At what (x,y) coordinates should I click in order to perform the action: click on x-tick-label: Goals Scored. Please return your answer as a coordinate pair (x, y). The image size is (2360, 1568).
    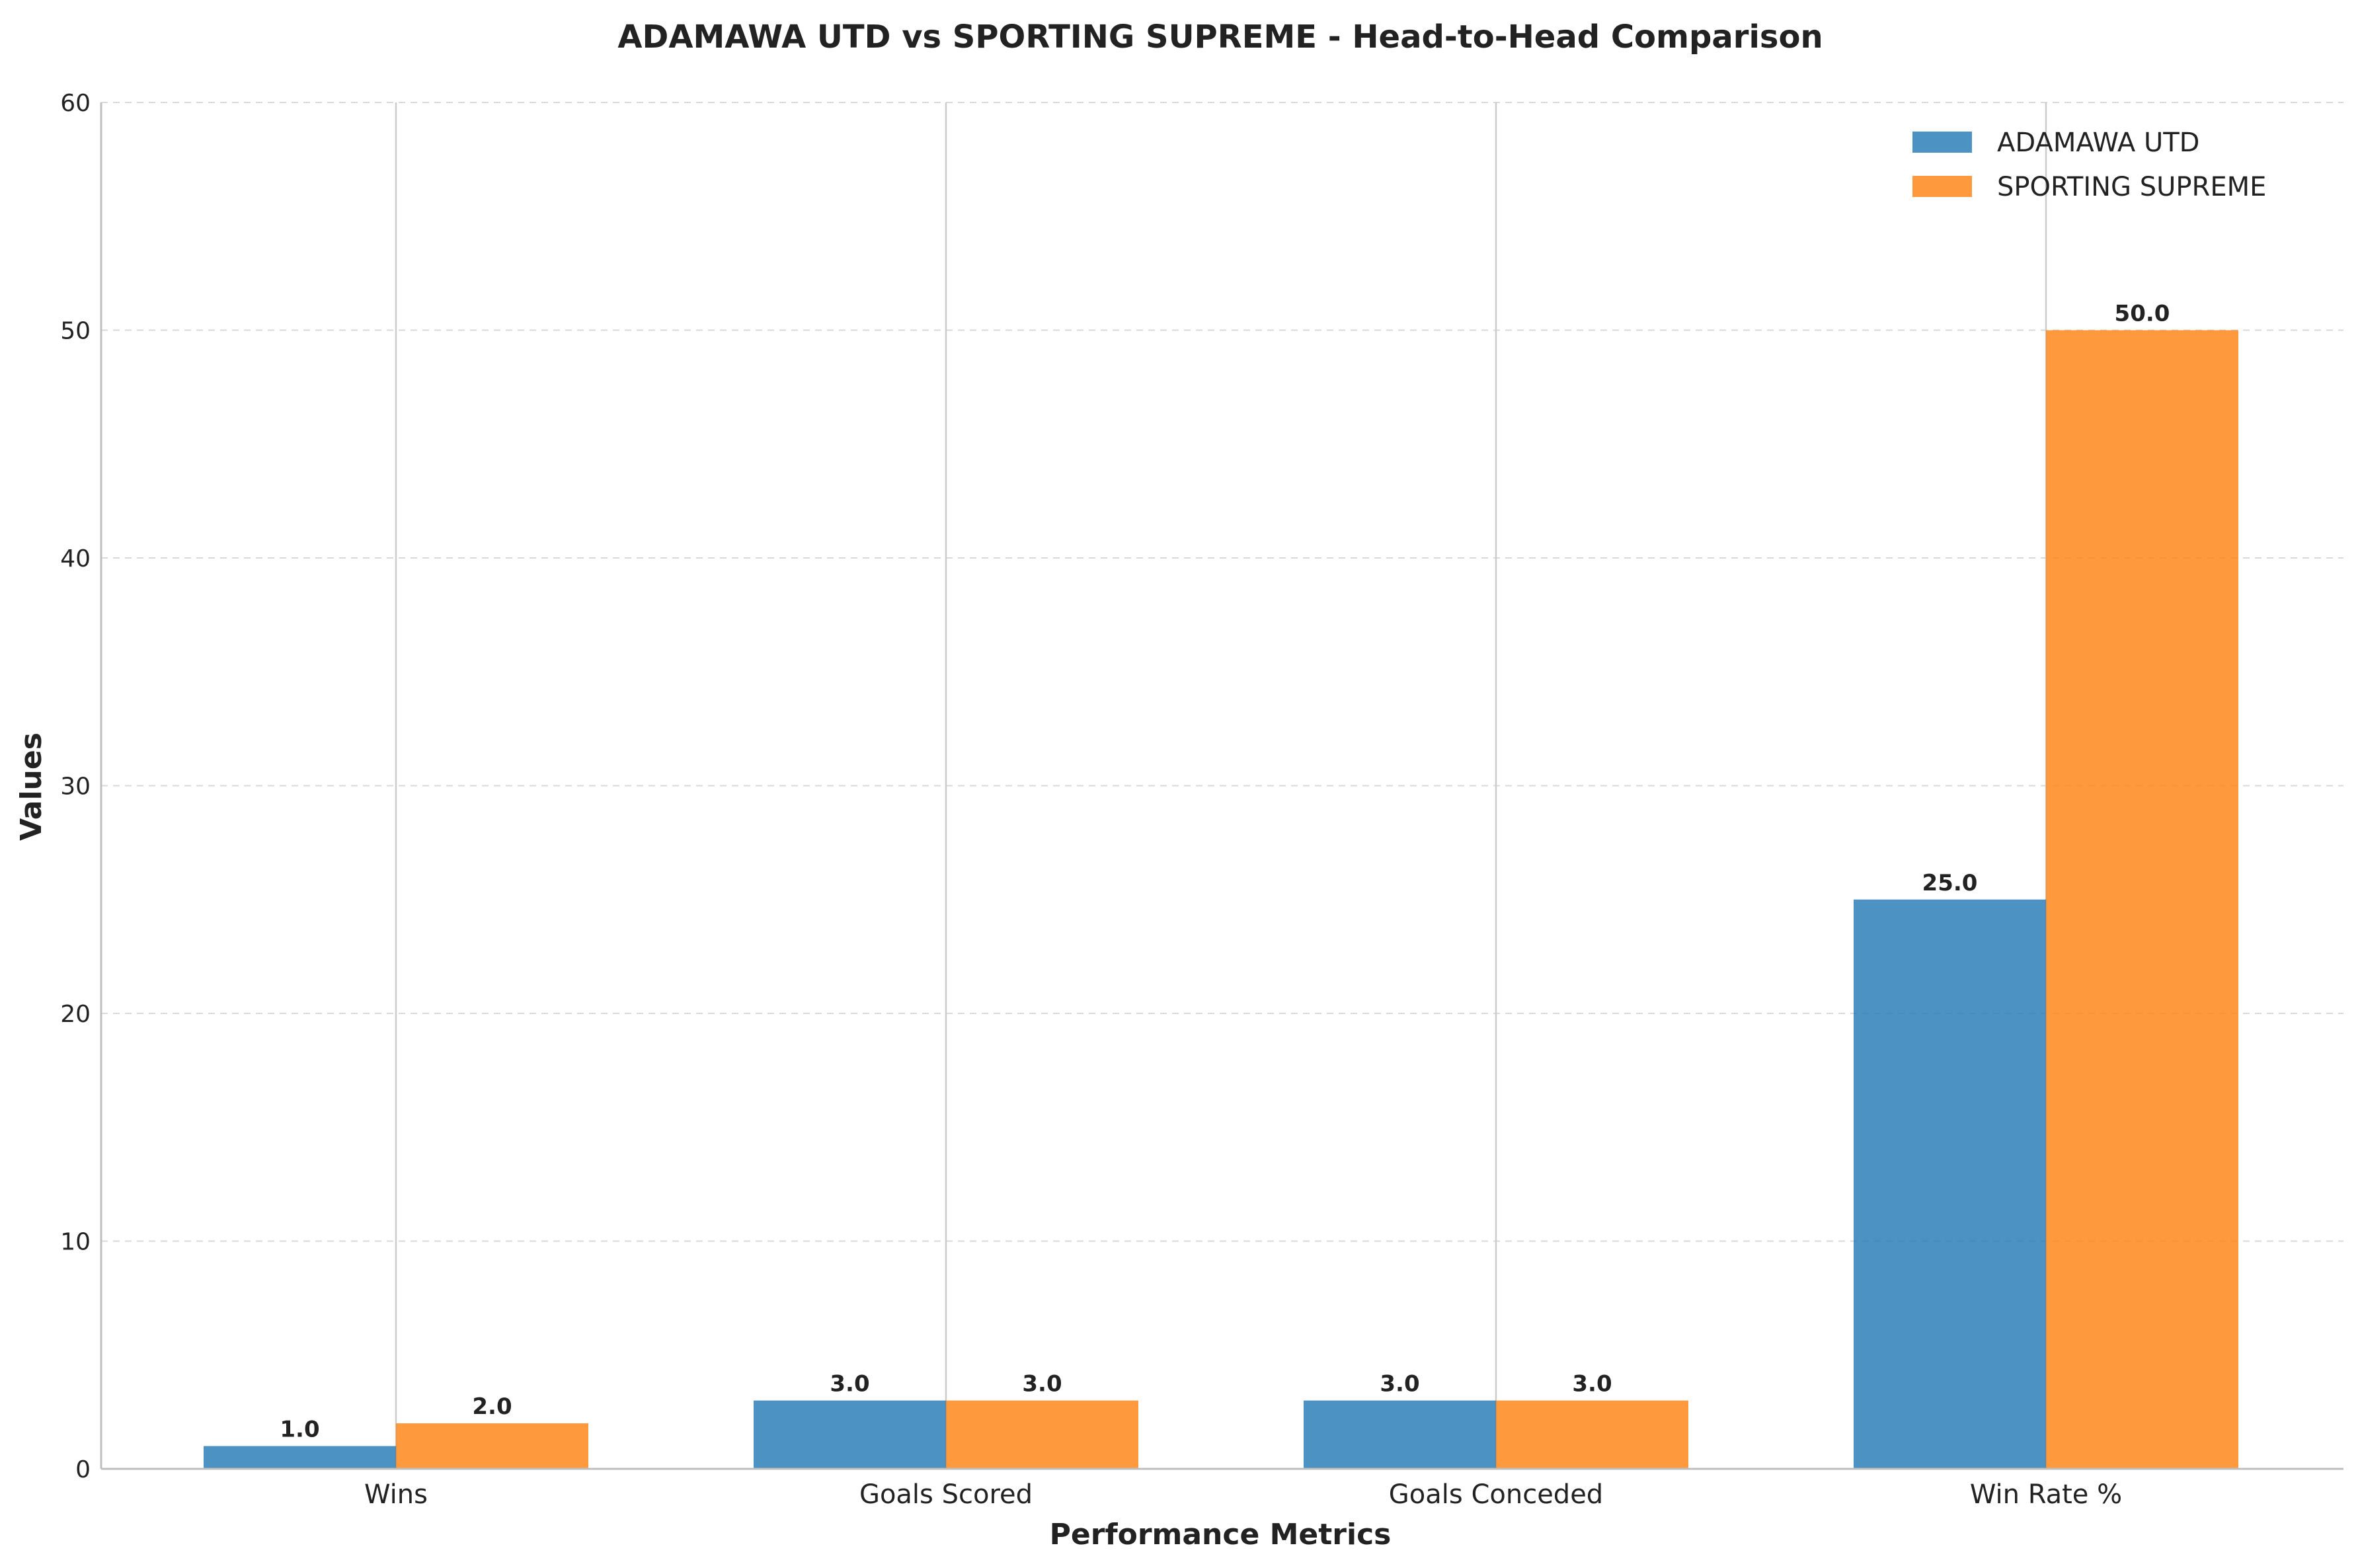
    Looking at the image, I should click on (946, 1494).